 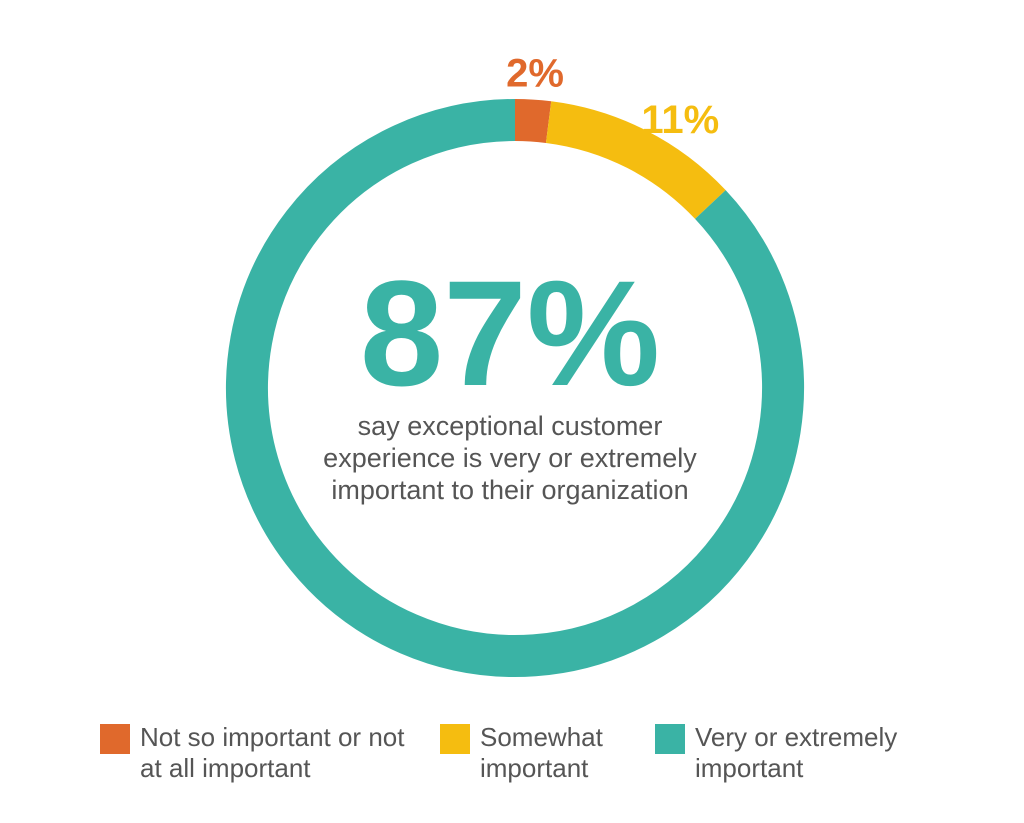 I want to click on legend-item: Somewhat important, so click(x=535, y=753).